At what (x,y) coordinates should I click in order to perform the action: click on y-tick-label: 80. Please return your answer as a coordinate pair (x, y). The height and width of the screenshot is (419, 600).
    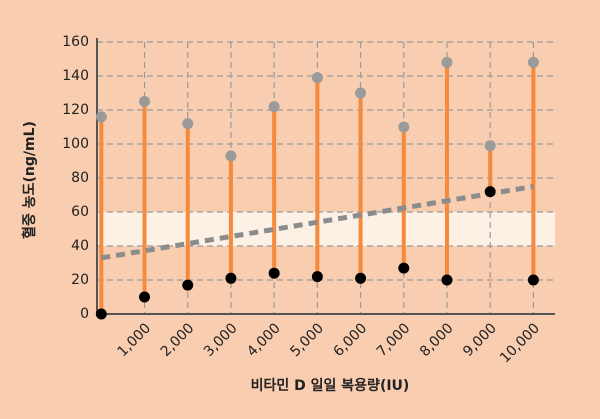
    Looking at the image, I should click on (80, 178).